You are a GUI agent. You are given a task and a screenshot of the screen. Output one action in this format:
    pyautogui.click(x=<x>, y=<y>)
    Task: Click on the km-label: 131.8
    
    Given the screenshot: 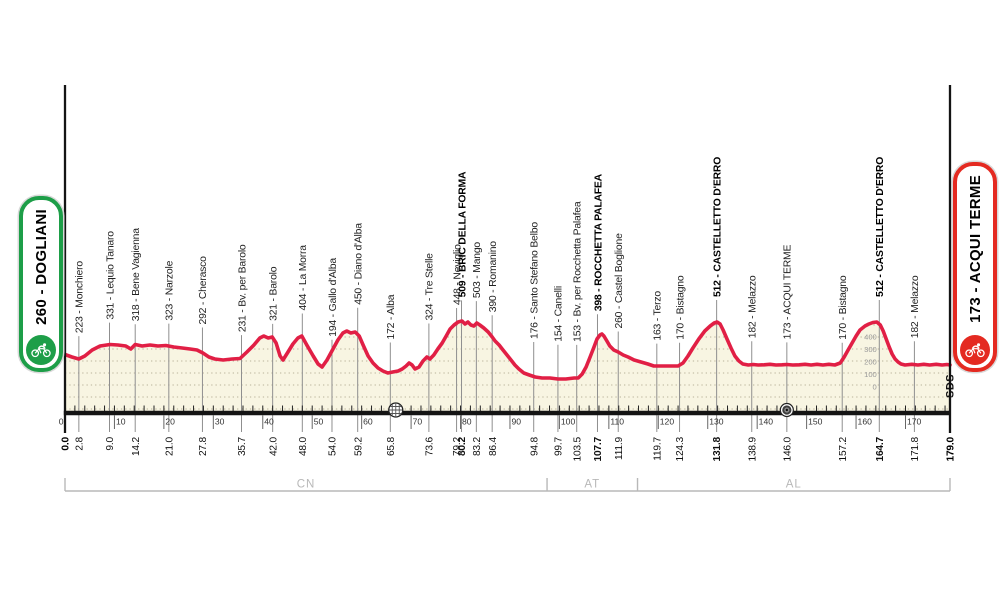 What is the action you would take?
    pyautogui.click(x=717, y=448)
    